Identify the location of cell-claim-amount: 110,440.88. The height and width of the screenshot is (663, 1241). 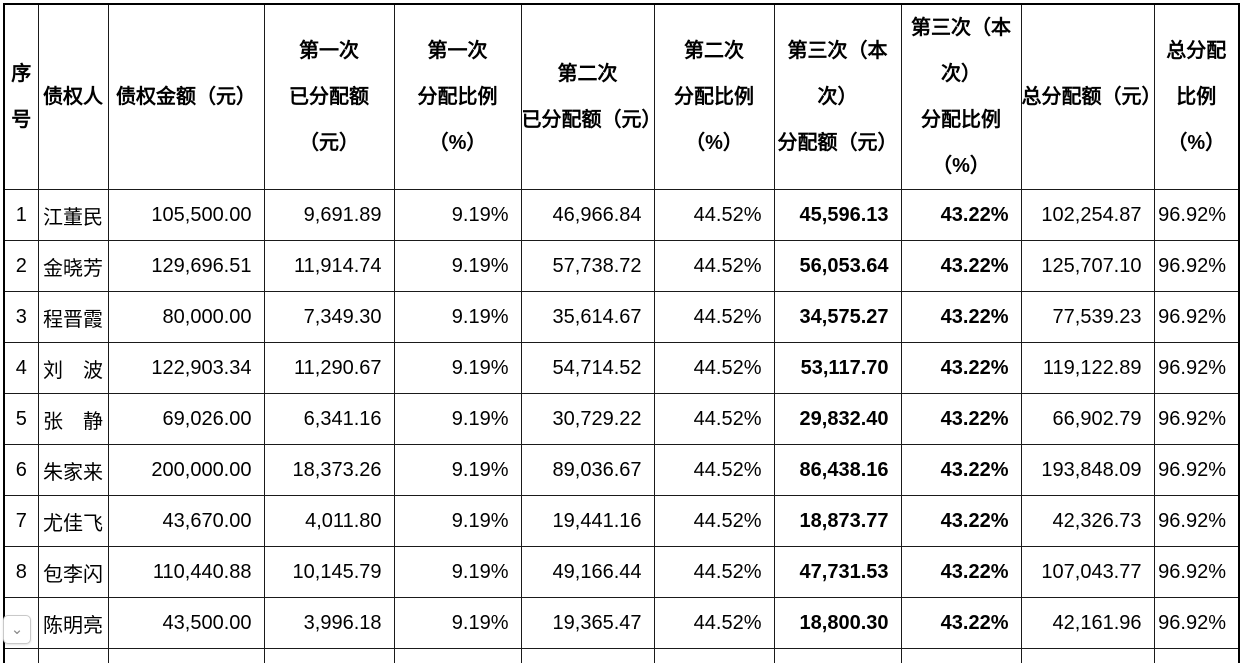
(186, 572).